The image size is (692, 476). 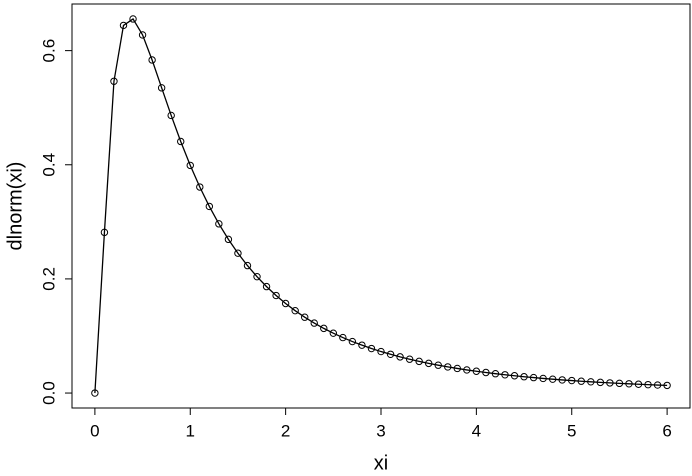 What do you see at coordinates (48, 393) in the screenshot?
I see `y-tick-label: 0.0` at bounding box center [48, 393].